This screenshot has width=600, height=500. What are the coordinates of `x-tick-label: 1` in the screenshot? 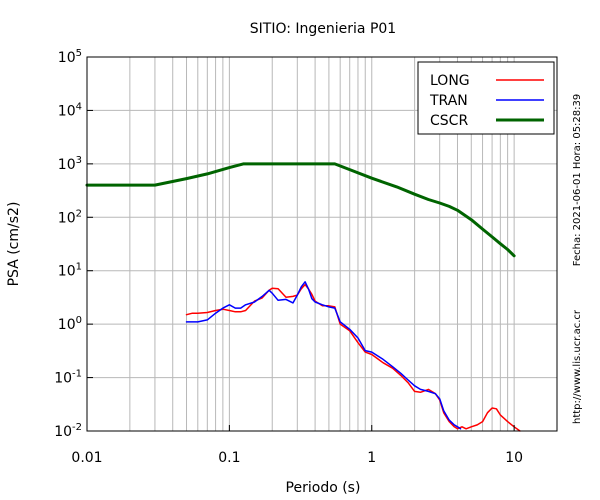 It's located at (371, 458).